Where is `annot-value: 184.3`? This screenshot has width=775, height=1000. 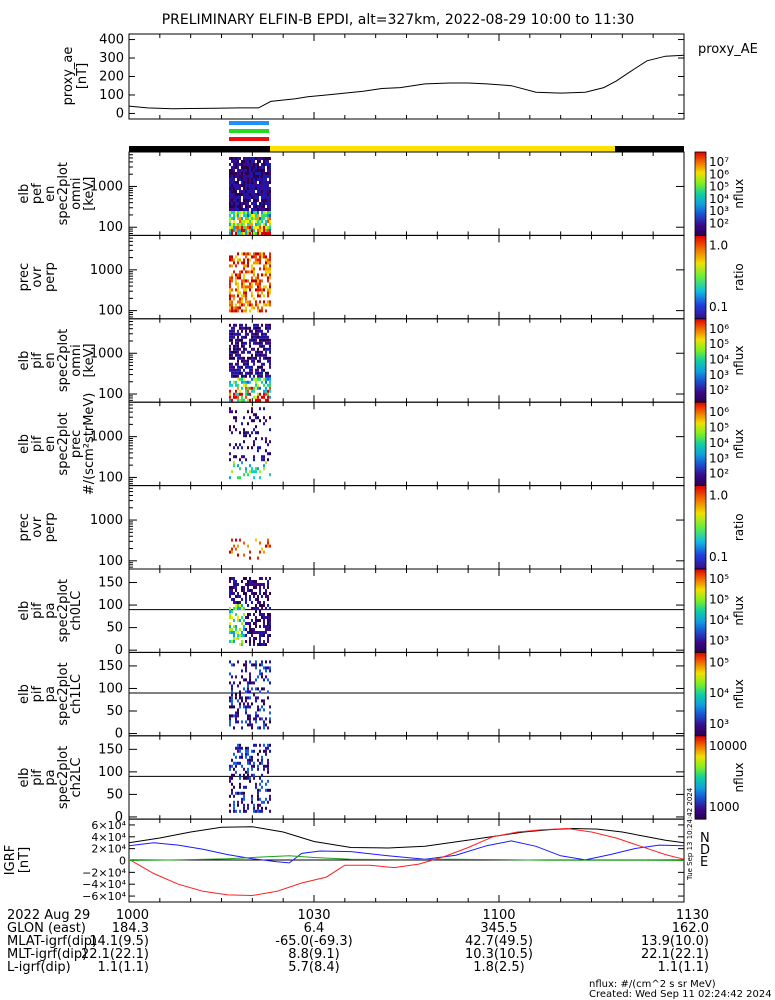 annot-value: 184.3 is located at coordinates (130, 928).